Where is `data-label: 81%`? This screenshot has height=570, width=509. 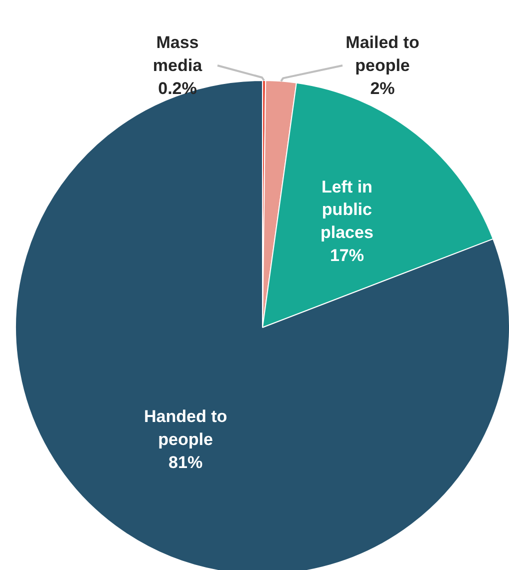 data-label: 81% is located at coordinates (185, 462).